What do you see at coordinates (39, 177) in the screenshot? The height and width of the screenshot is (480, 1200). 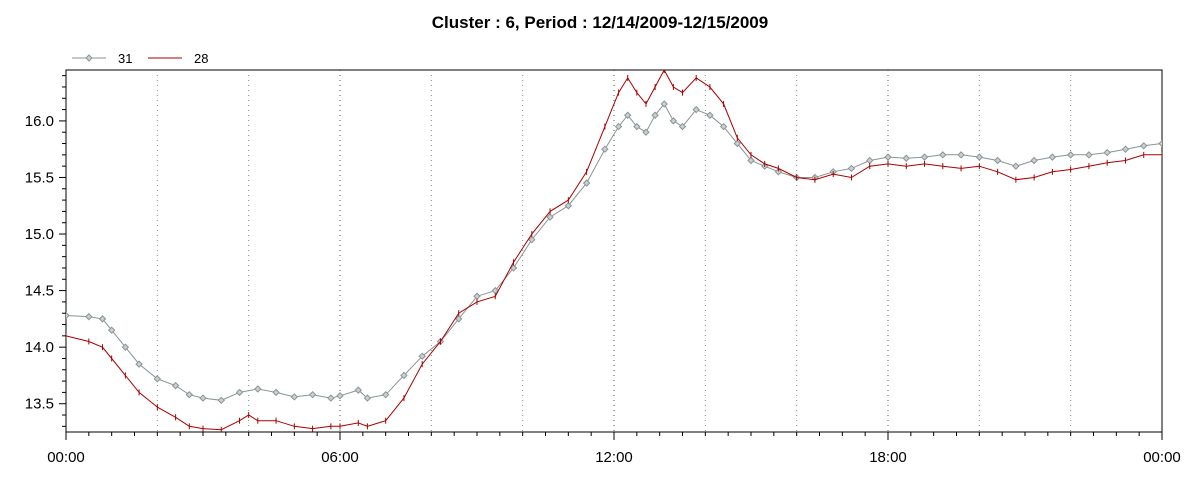 I see `y-tick-label: 15.5` at bounding box center [39, 177].